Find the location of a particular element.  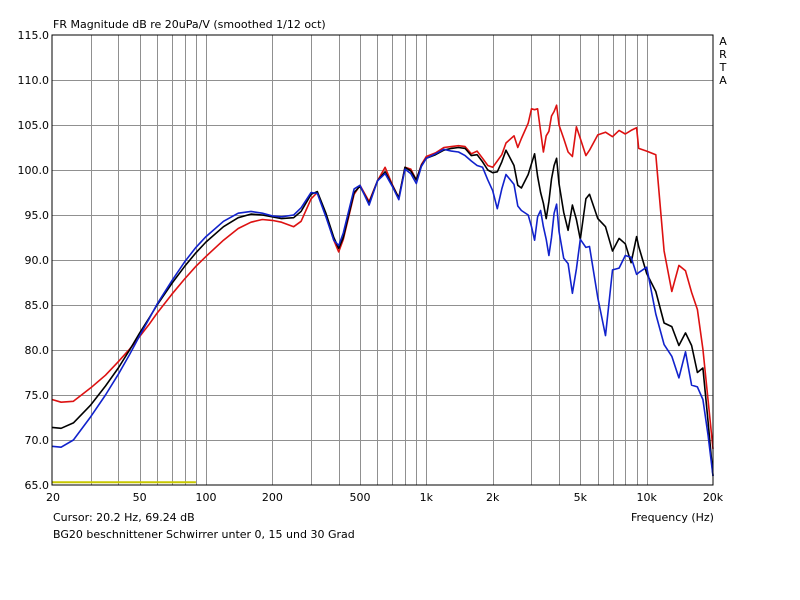

y-tick-label: 75.0 is located at coordinates (37, 395).